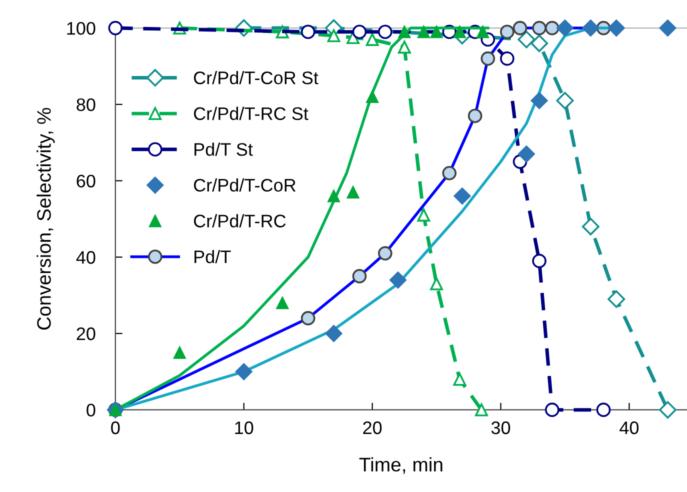 This screenshot has height=492, width=687. Describe the element at coordinates (244, 427) in the screenshot. I see `x-tick-label: 10` at that location.